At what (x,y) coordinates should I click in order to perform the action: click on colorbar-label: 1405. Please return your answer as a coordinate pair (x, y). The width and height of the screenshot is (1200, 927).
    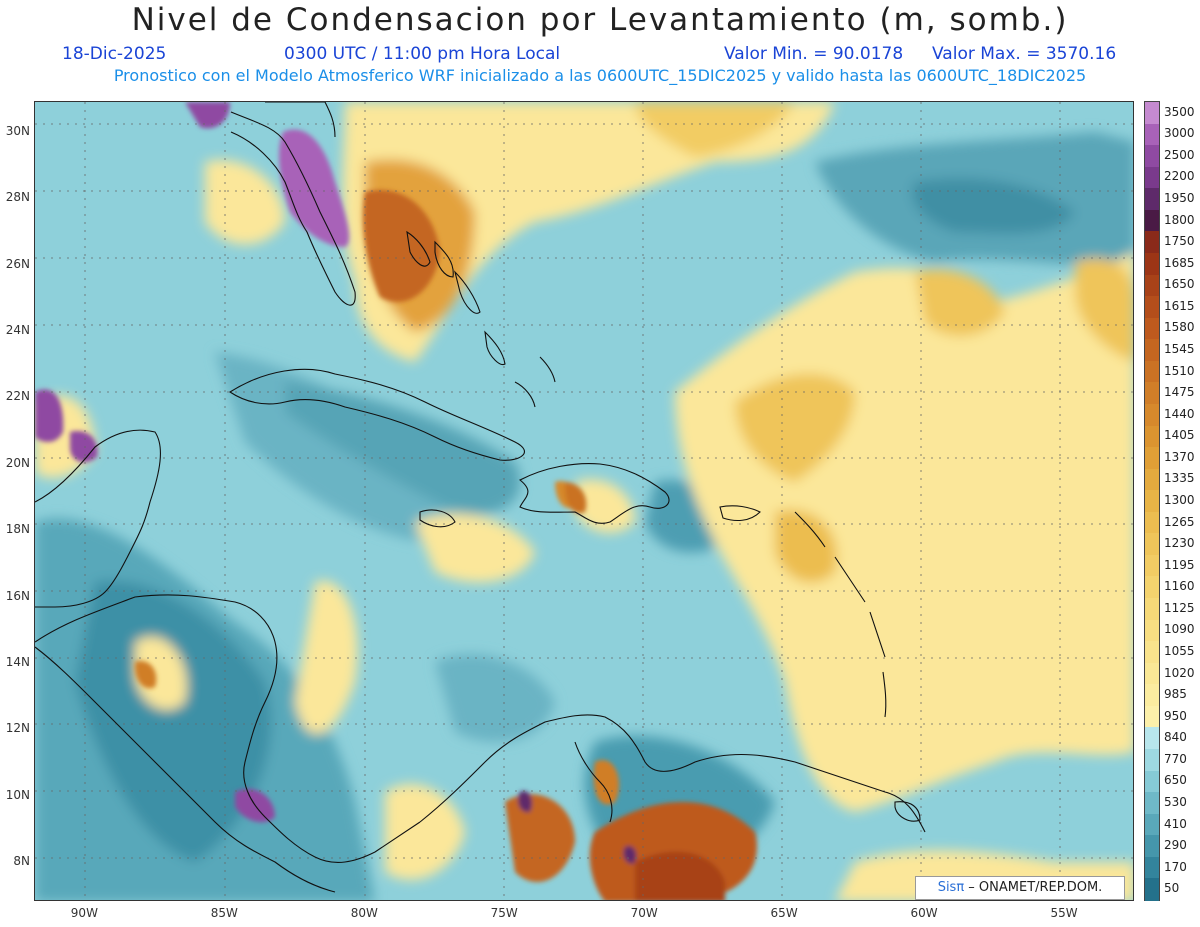
    Looking at the image, I should click on (1179, 435).